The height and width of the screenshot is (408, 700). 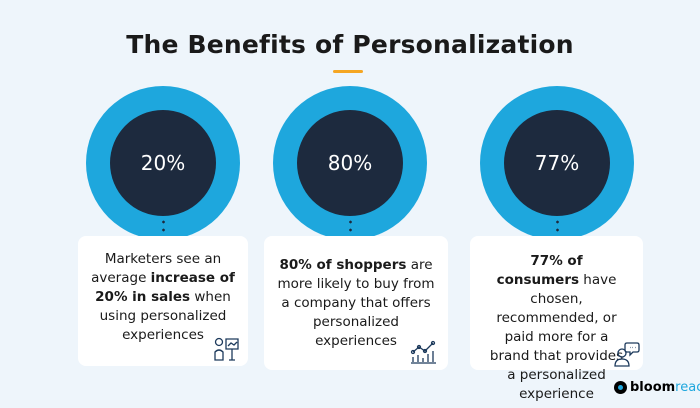 I want to click on title-underline, so click(x=348, y=71).